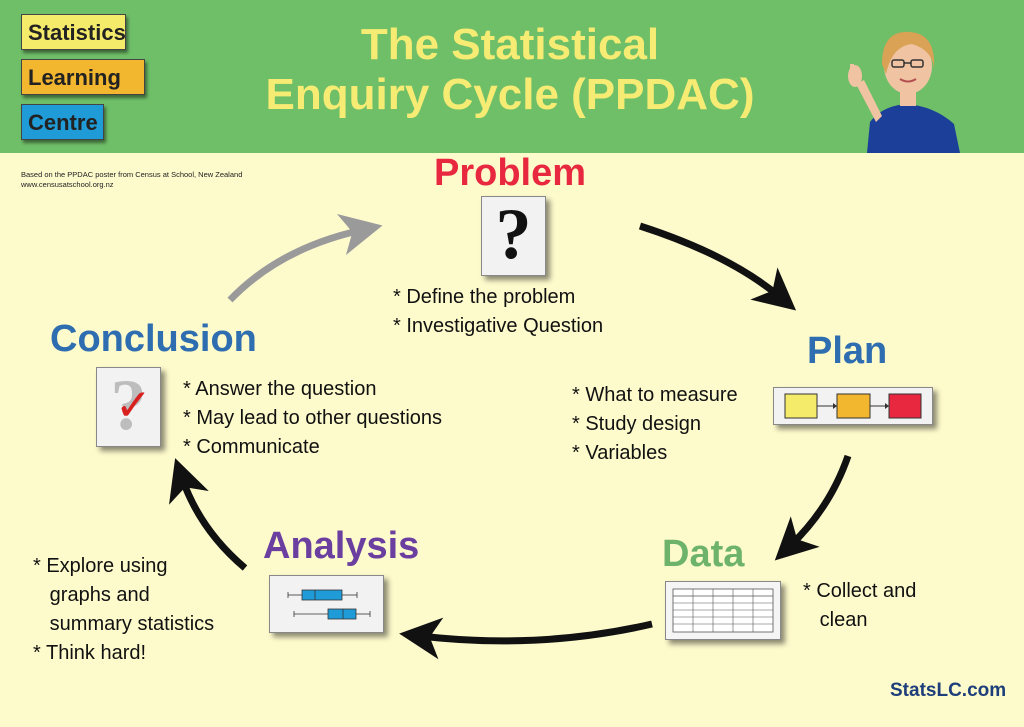 This screenshot has height=727, width=1024. Describe the element at coordinates (510, 173) in the screenshot. I see `stage-title-problem: Problem` at that location.